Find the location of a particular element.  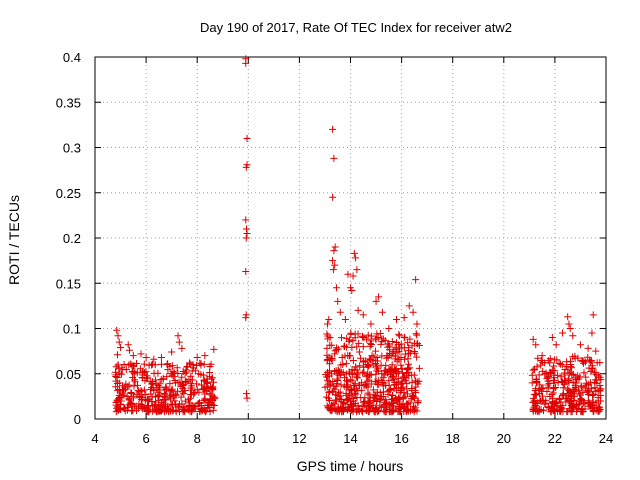

y-tick-label: 0.25 is located at coordinates (68, 193).